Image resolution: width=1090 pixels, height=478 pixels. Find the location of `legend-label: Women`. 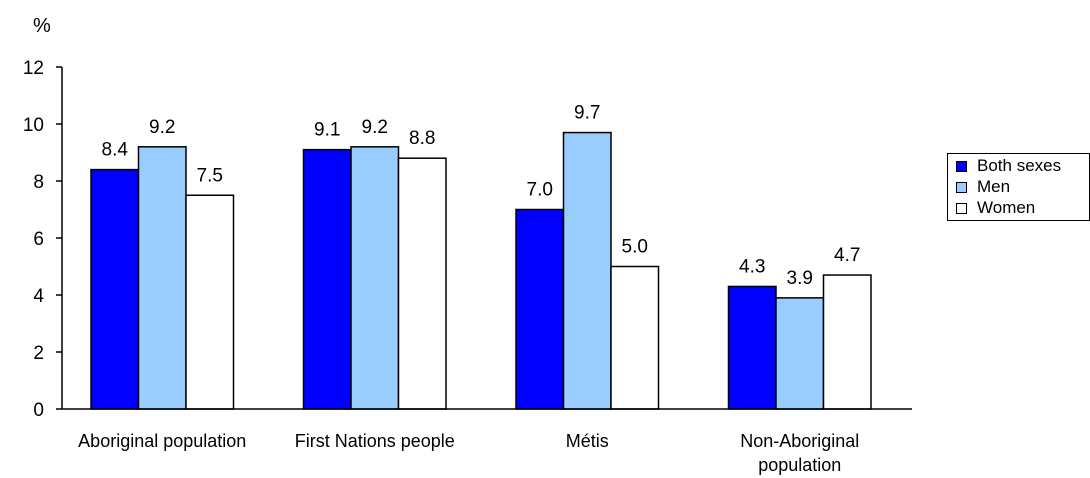

legend-label: Women is located at coordinates (1006, 207).